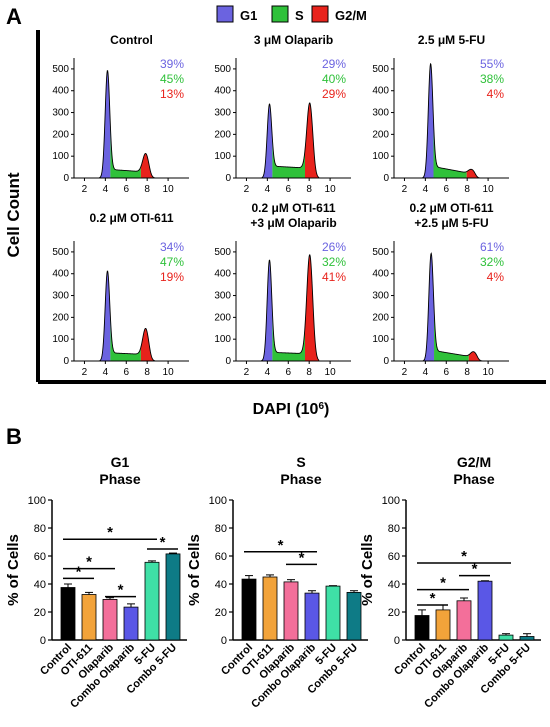  I want to click on percent-g2m: 4%, so click(496, 277).